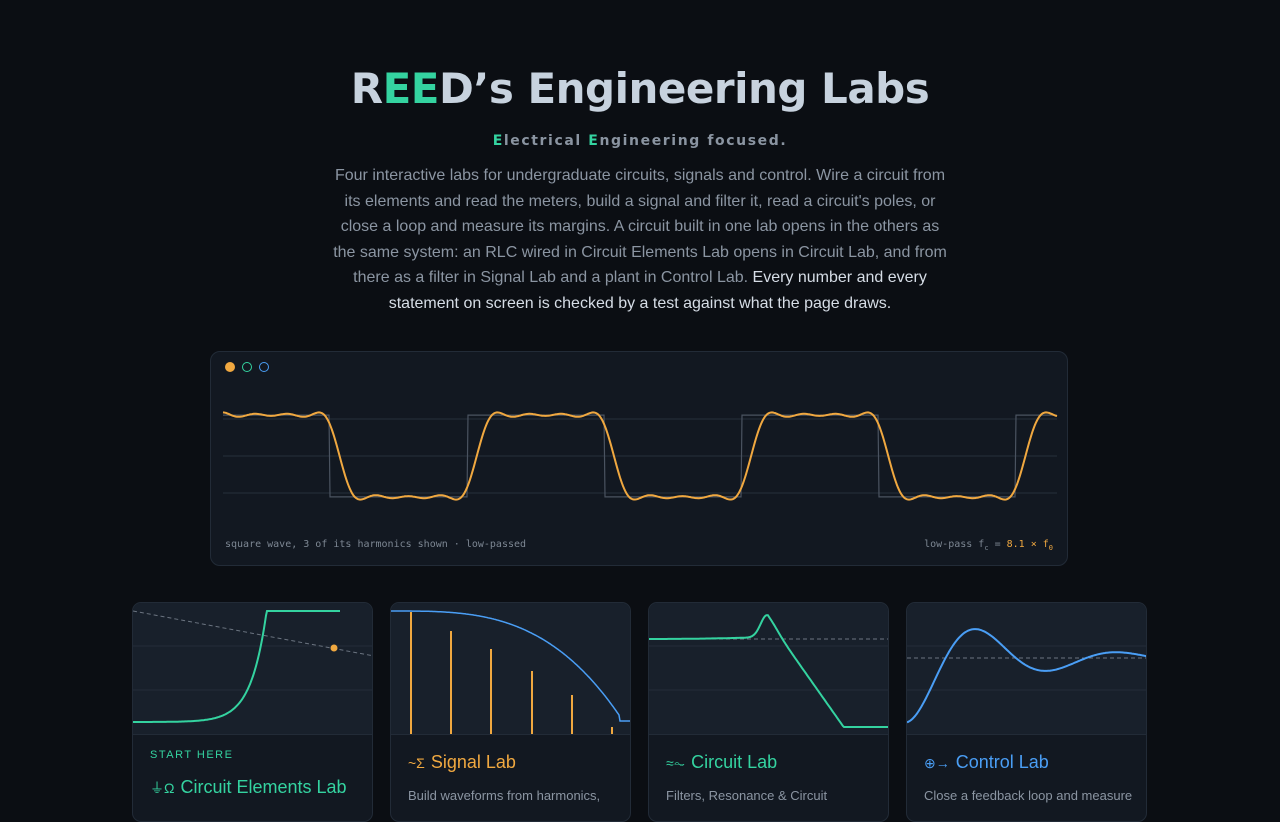 The image size is (1280, 822). Describe the element at coordinates (1028, 795) in the screenshot. I see `card-desc-control: Close a feedback loop and measure` at that location.